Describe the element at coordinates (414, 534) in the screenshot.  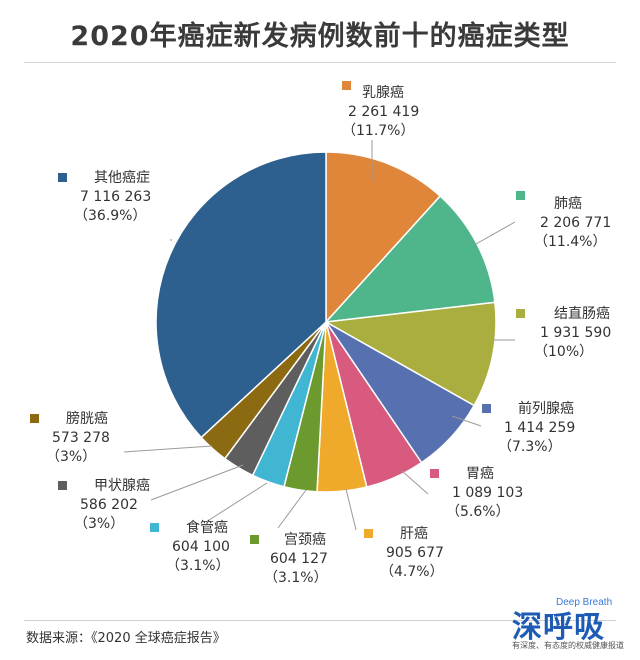
I see `slice-name-label: 肝癌` at that location.